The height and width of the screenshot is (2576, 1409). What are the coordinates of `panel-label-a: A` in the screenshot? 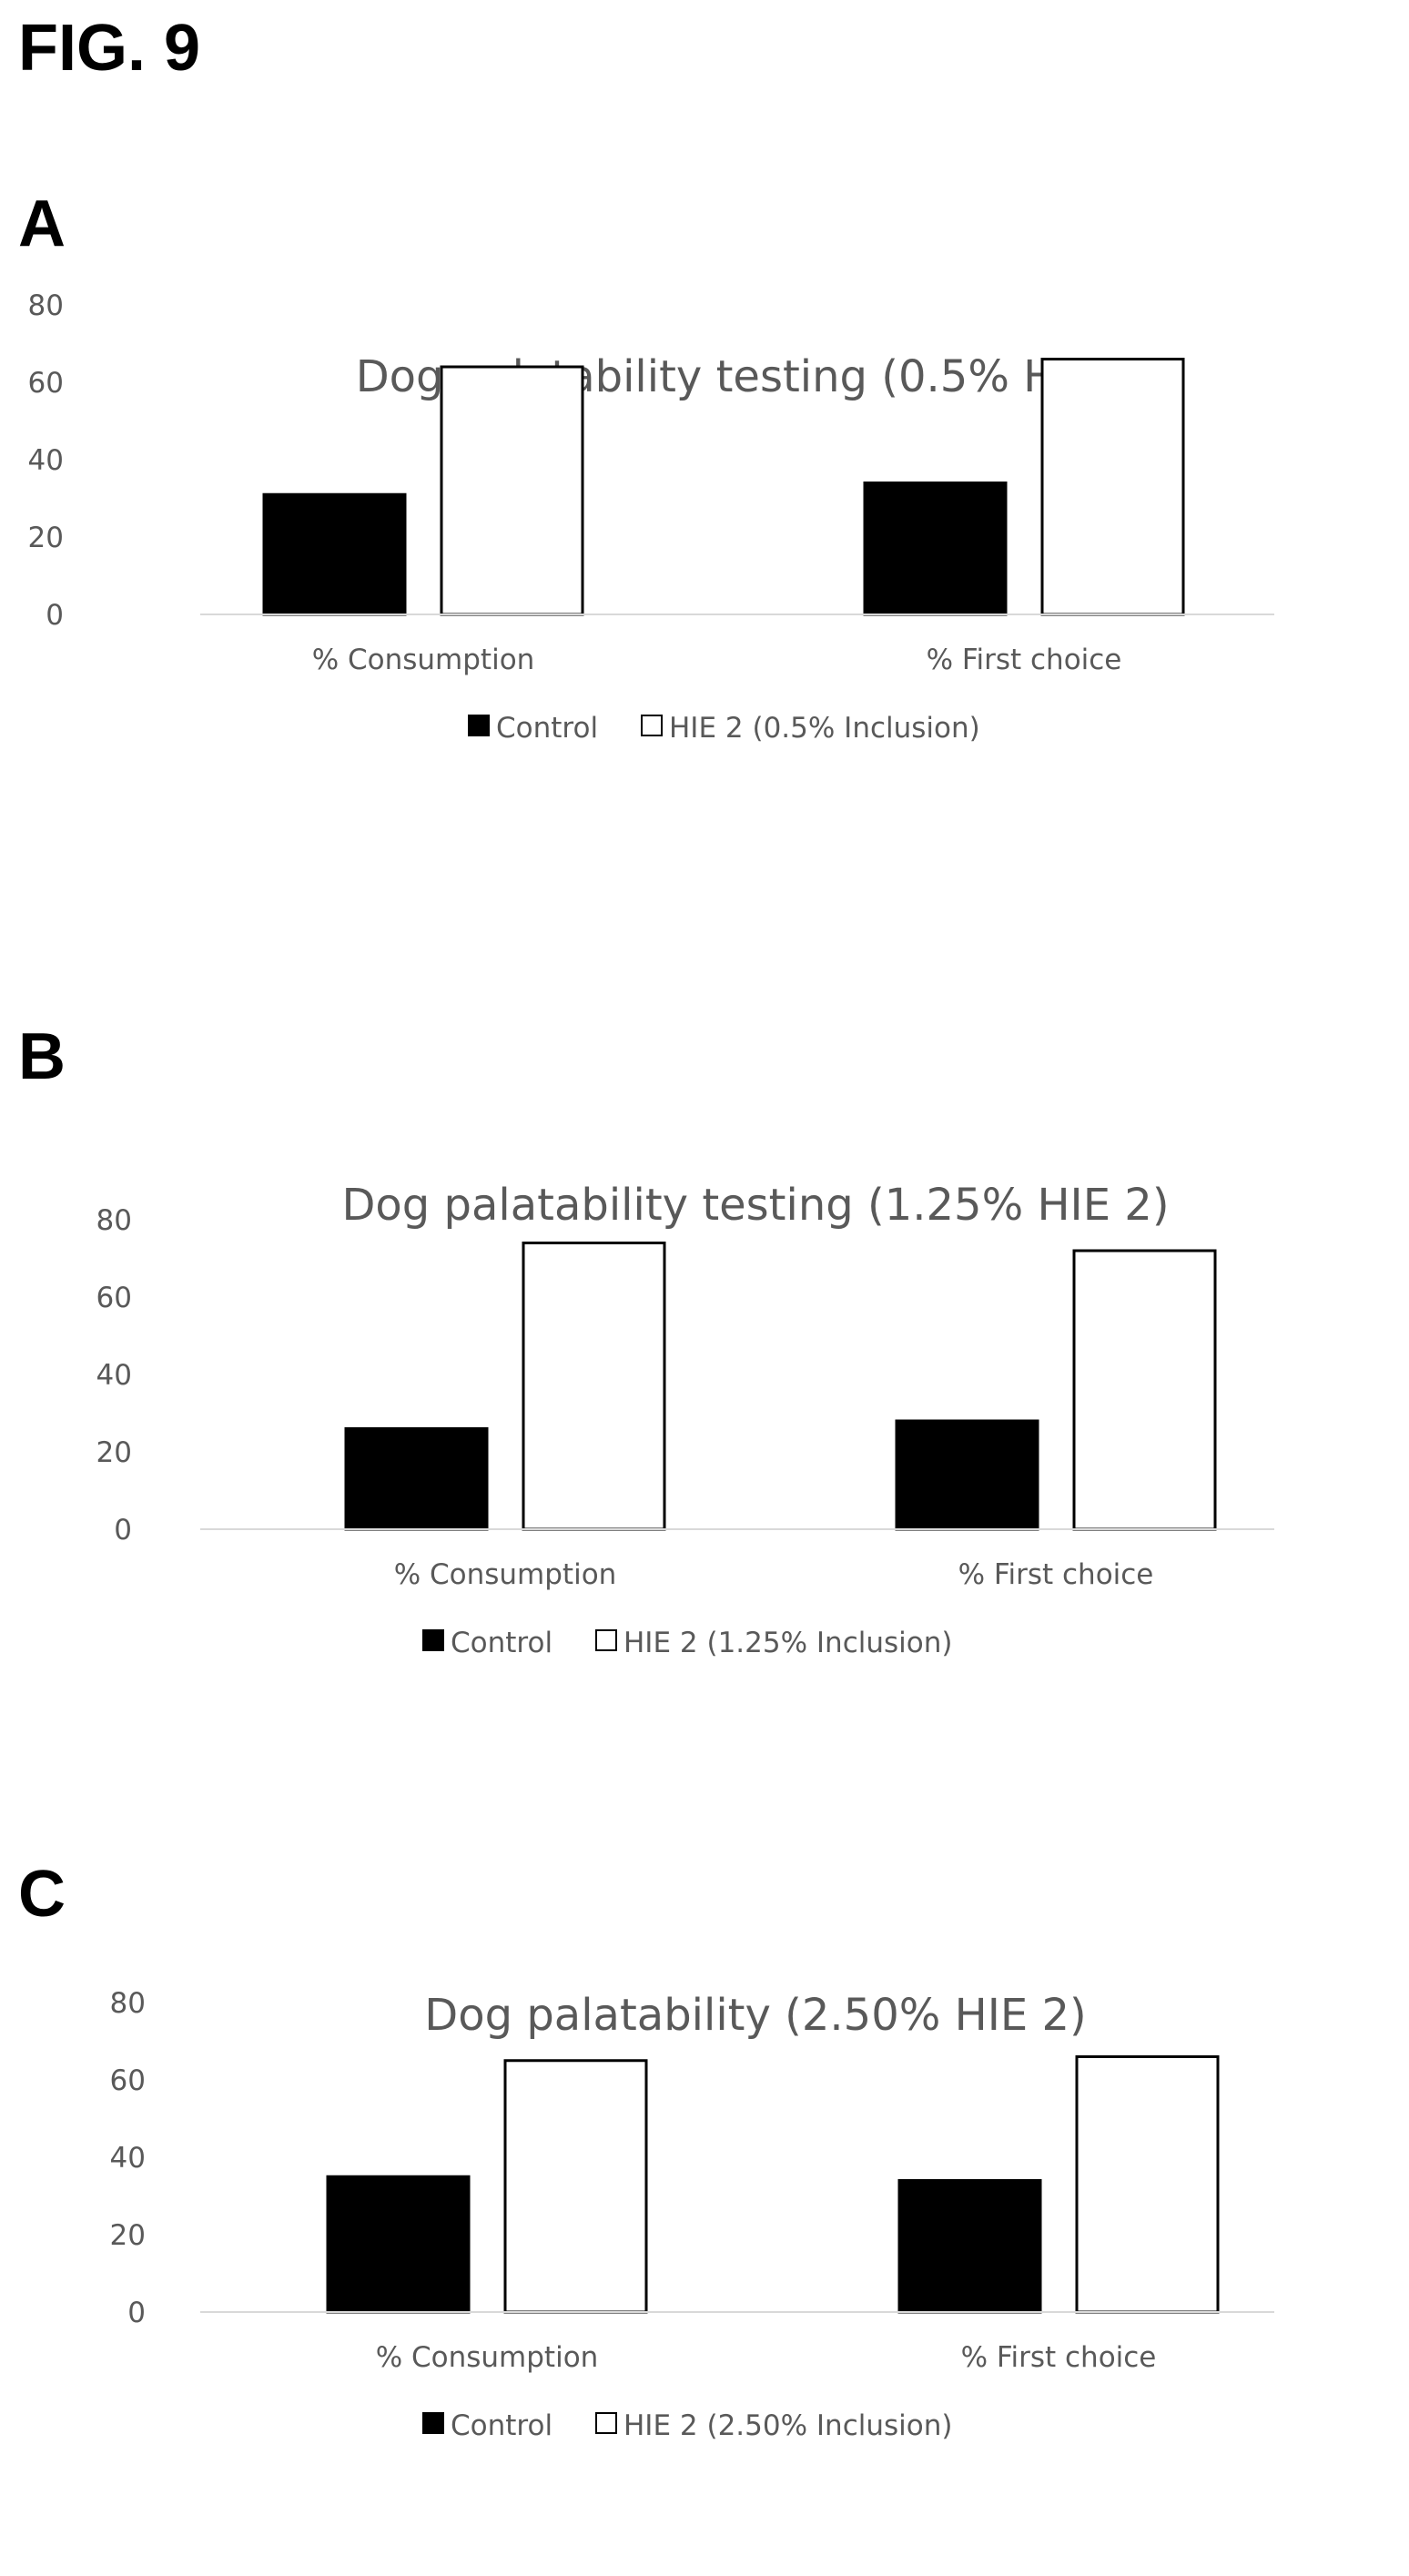 It's located at (42, 224).